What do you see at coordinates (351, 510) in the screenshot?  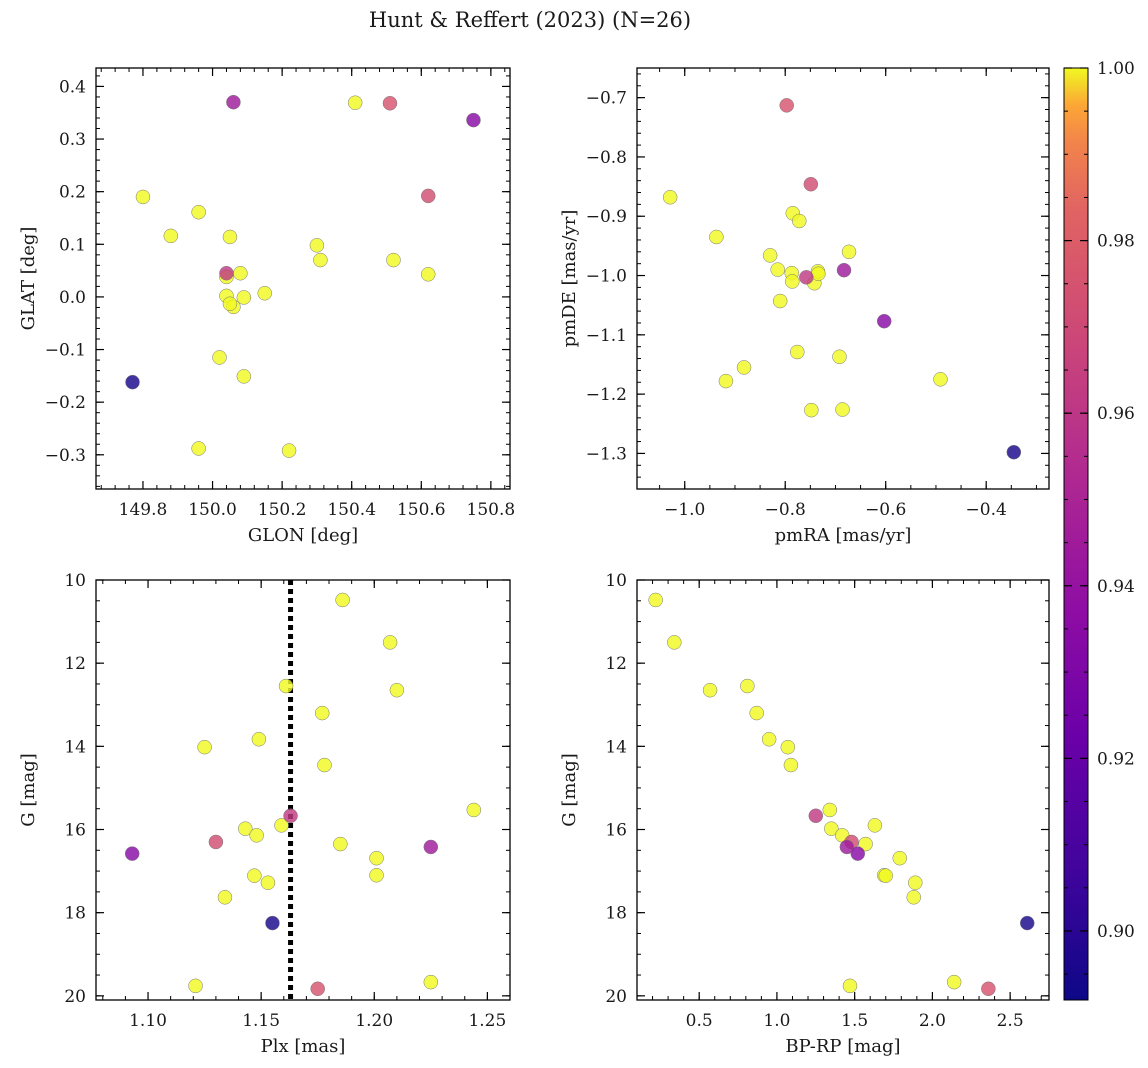 I see `x-tick-label: 150.4` at bounding box center [351, 510].